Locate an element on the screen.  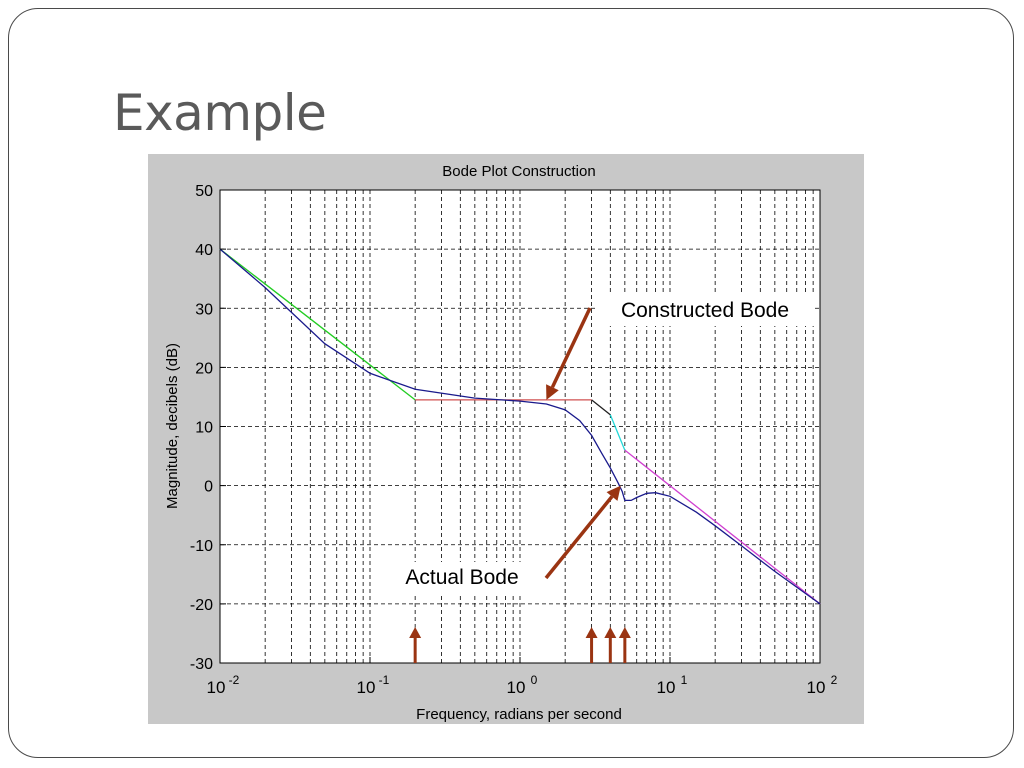
slide-title: Example is located at coordinates (220, 113).